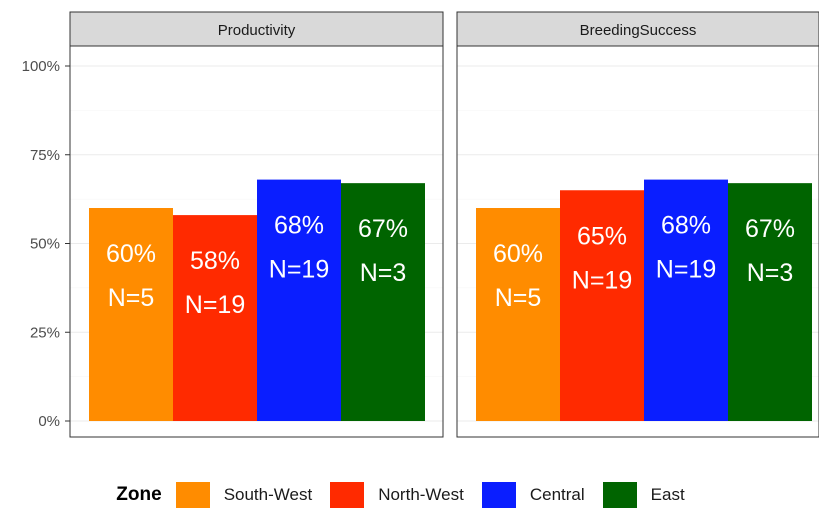  Describe the element at coordinates (619, 494) in the screenshot. I see `legend-key-east` at that location.